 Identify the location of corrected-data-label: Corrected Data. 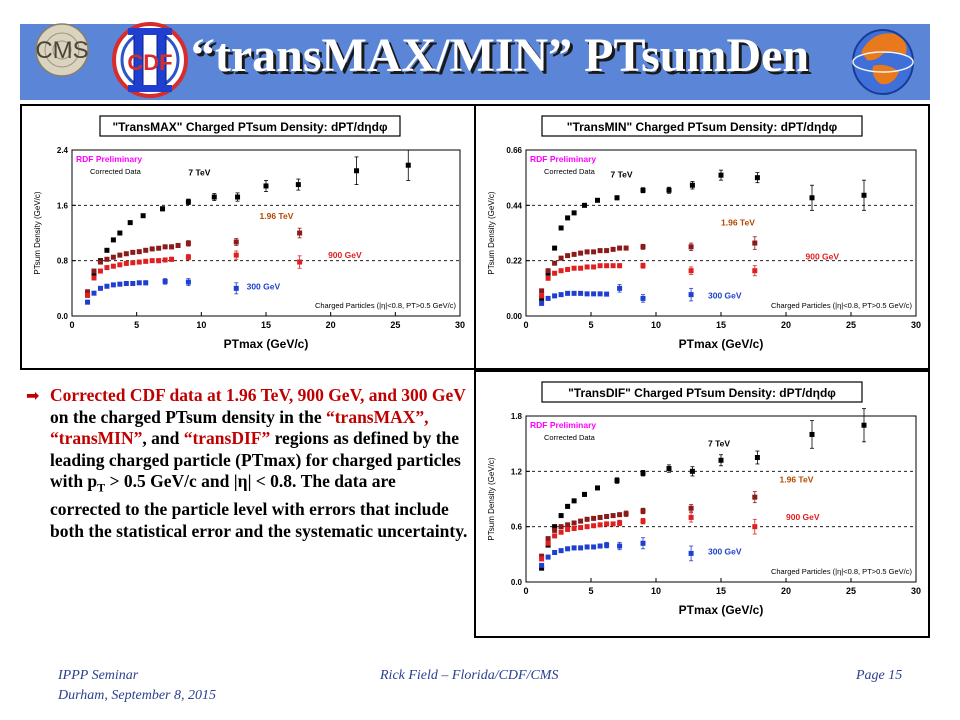
(116, 171).